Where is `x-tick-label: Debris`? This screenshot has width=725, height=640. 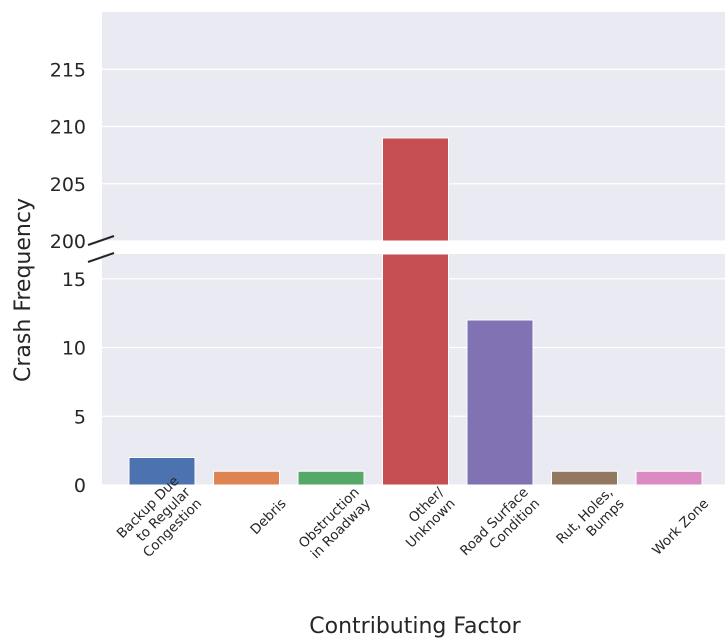 x-tick-label: Debris is located at coordinates (268, 517).